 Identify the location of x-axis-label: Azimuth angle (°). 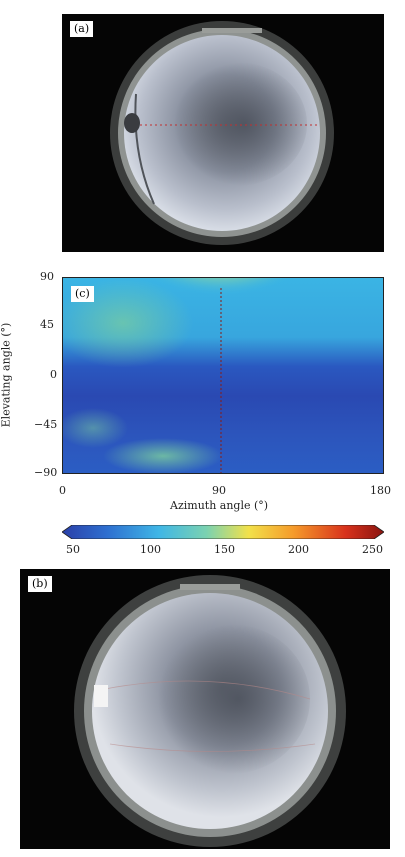
(219, 505).